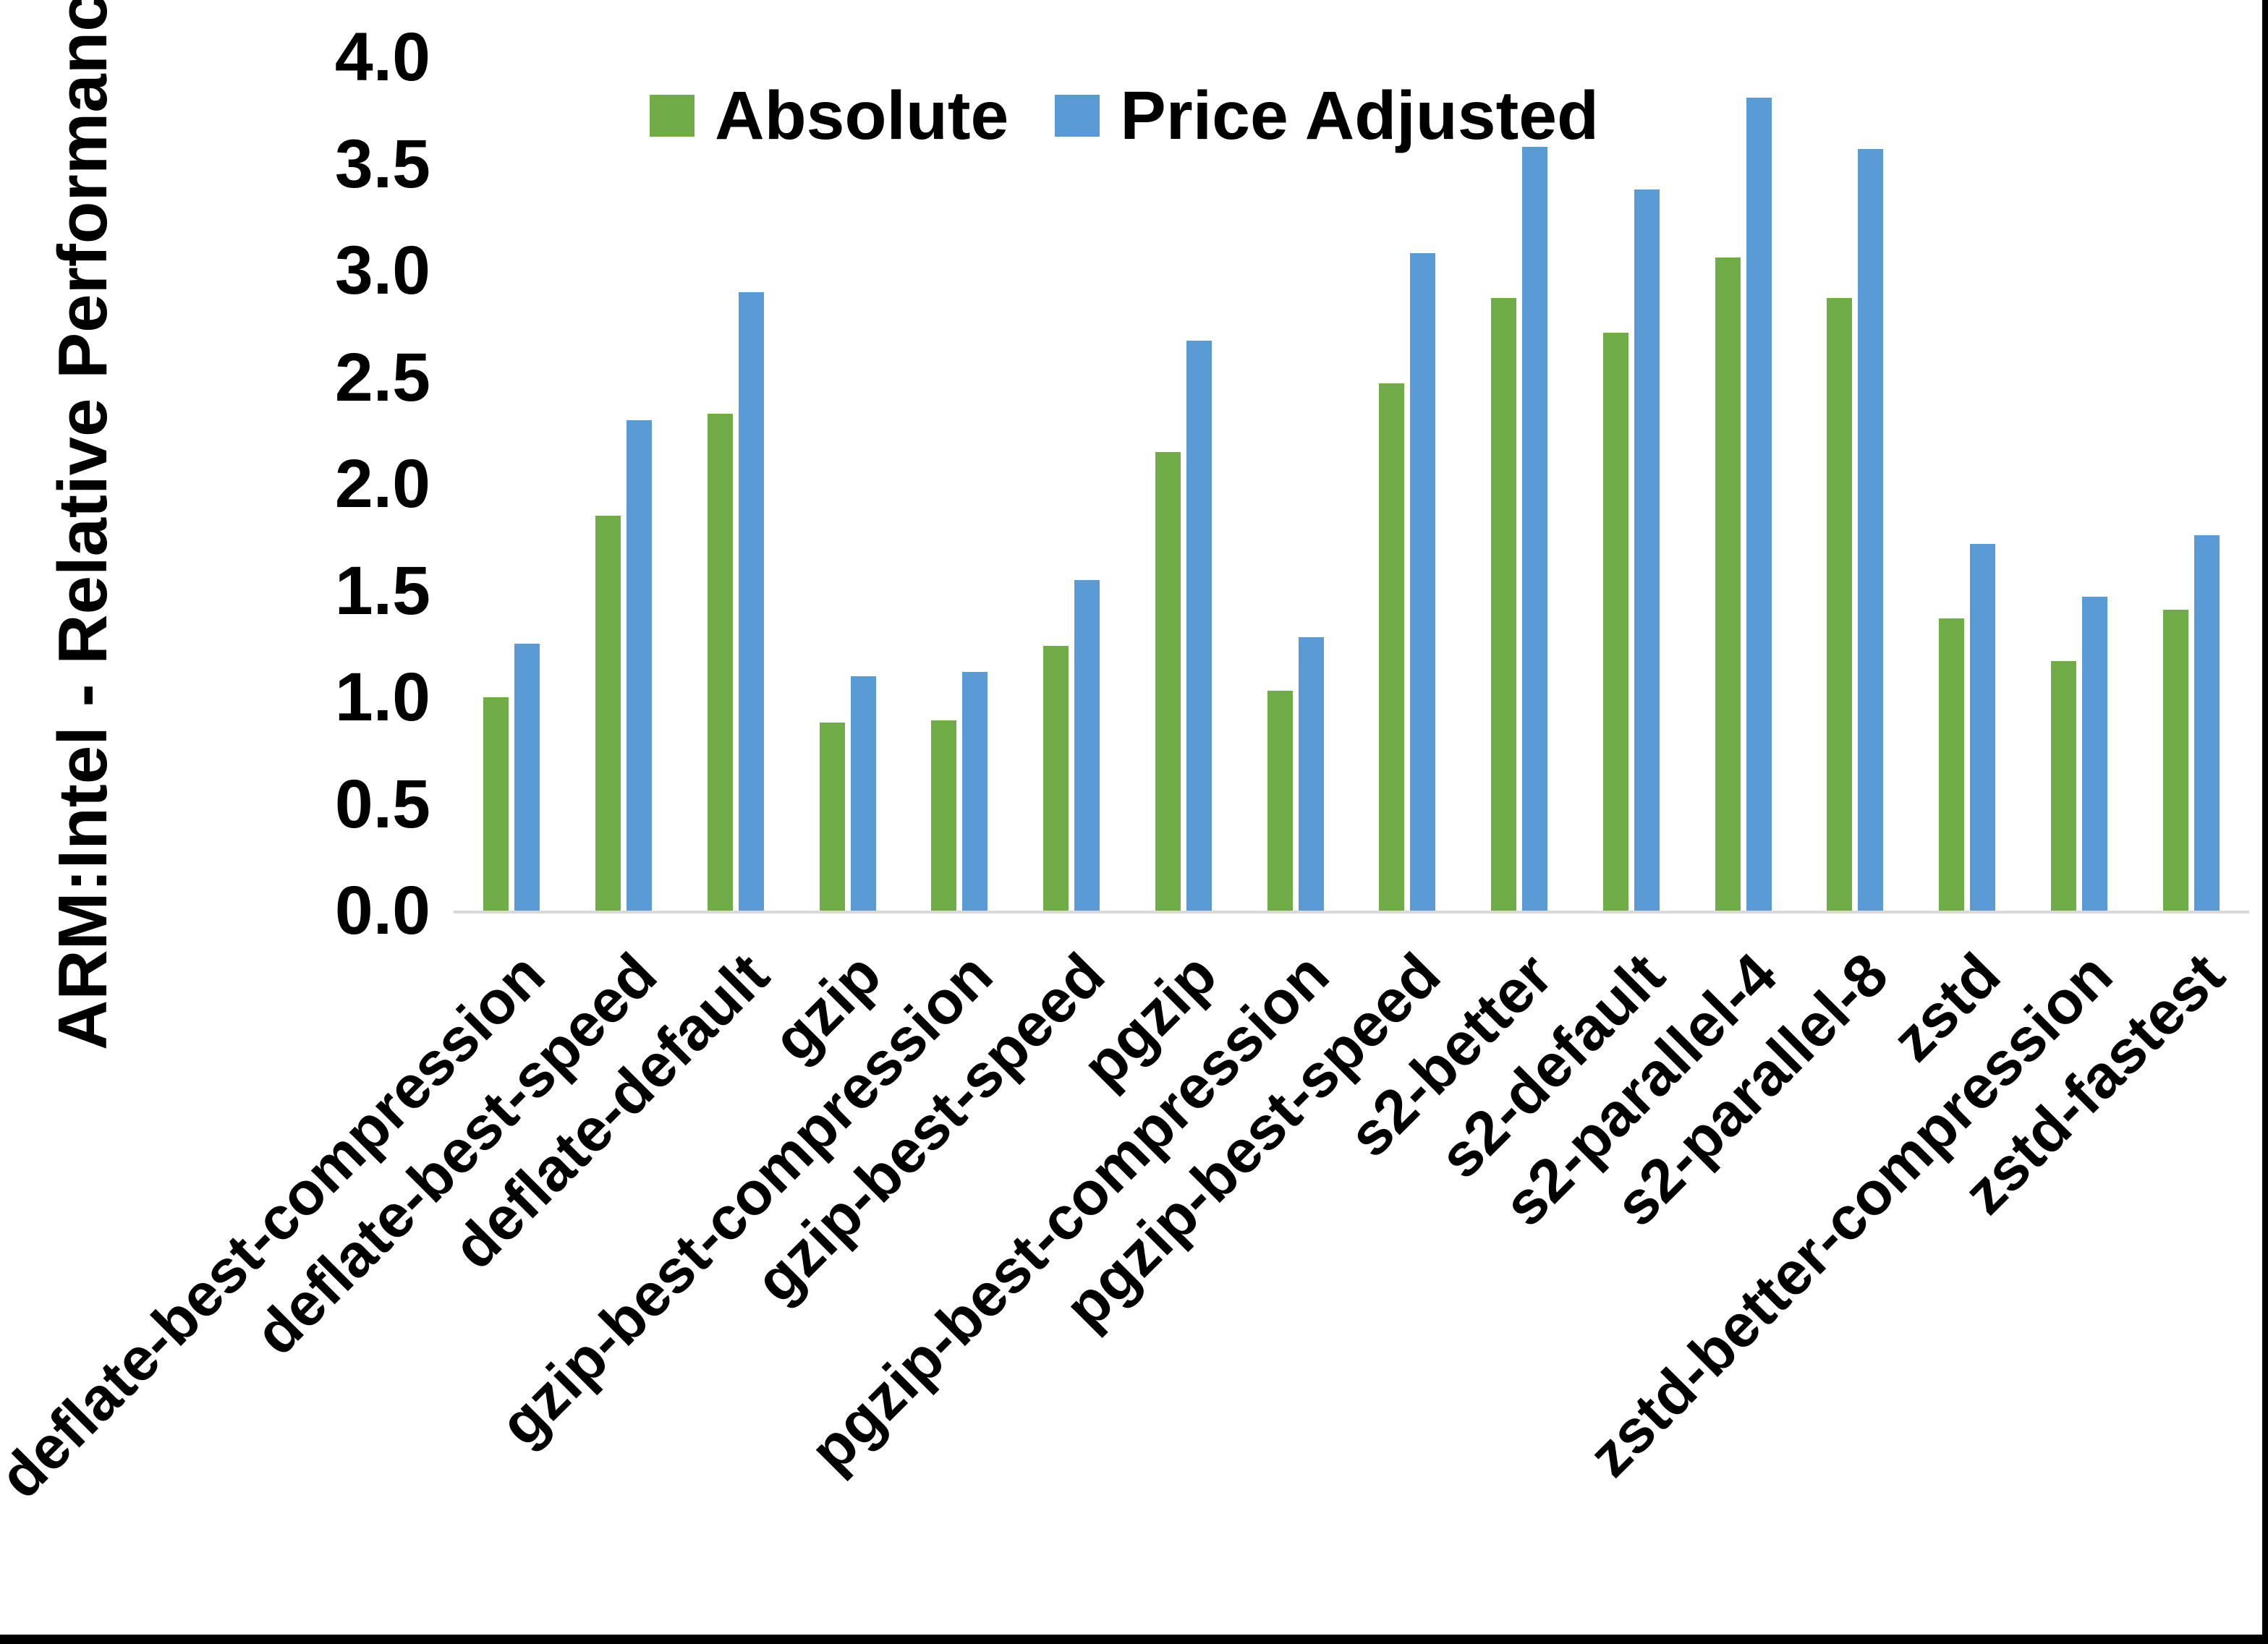  I want to click on bar-absolute-pgzip-best-speed, so click(1392, 647).